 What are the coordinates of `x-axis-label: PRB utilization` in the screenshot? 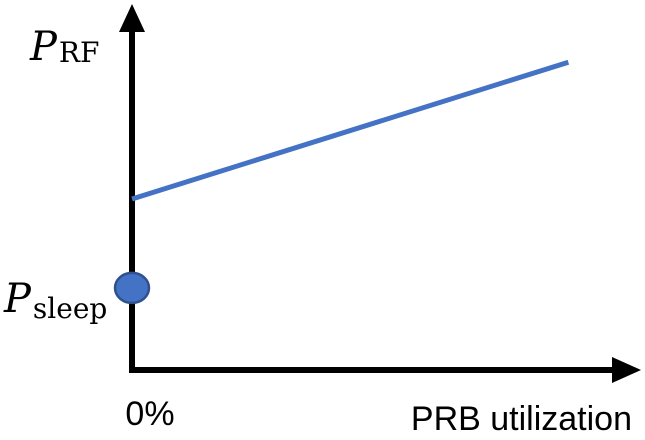 It's located at (521, 419).